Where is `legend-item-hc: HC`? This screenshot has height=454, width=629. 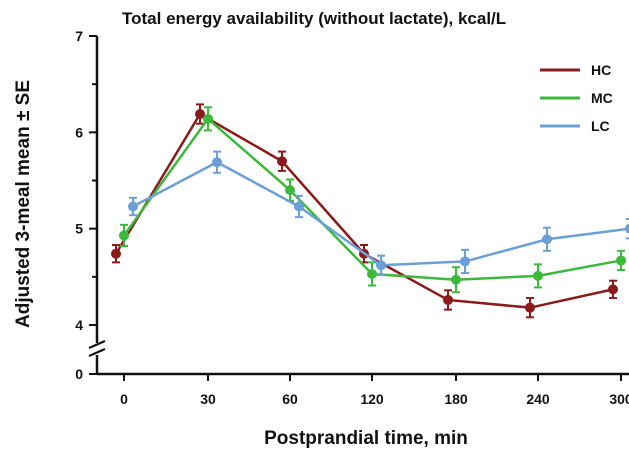
legend-item-hc: HC is located at coordinates (575, 70).